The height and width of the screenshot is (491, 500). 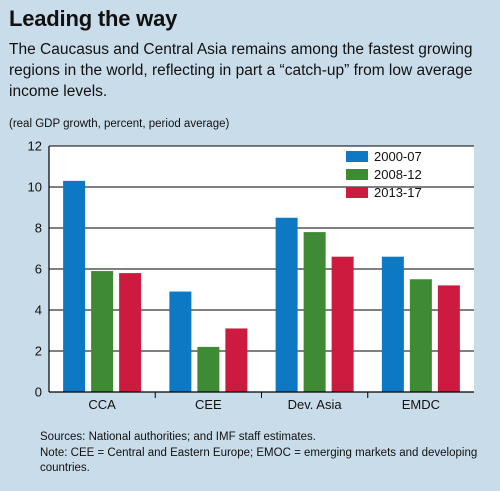 I want to click on bar-2013-17-emdc, so click(x=448, y=338).